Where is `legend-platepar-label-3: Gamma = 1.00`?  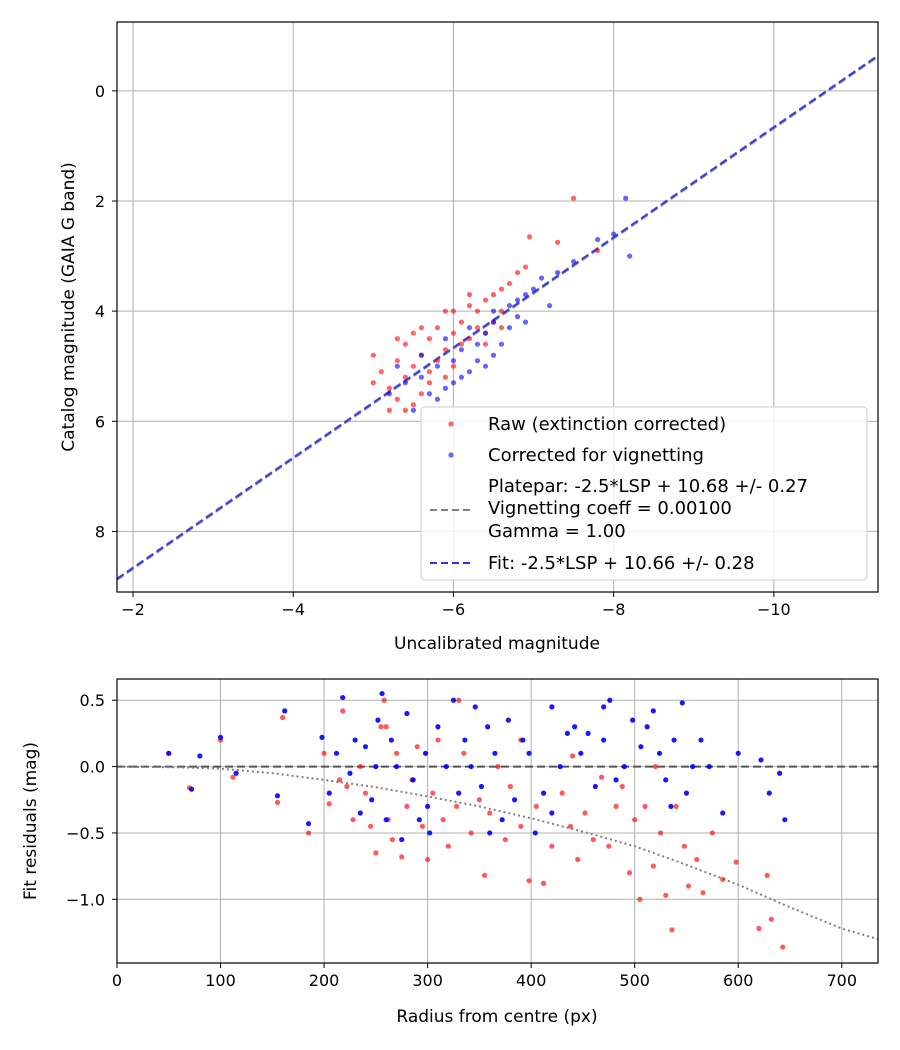
legend-platepar-label-3: Gamma = 1.00 is located at coordinates (557, 531).